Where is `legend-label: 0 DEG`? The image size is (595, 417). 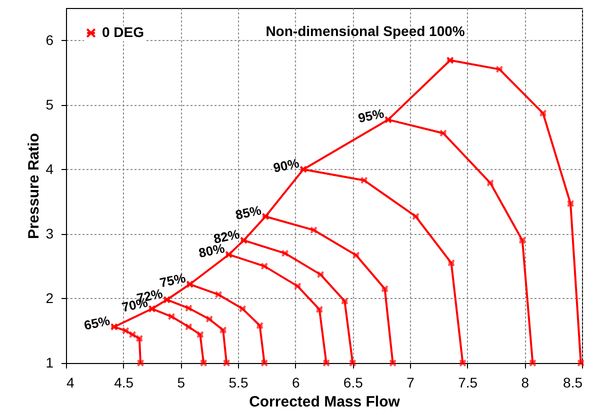
legend-label: 0 DEG is located at coordinates (123, 32).